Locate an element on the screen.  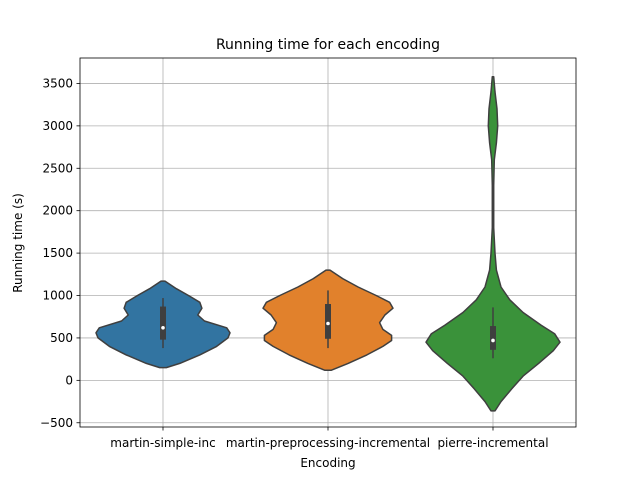
y-tick-label: 3000 is located at coordinates (57, 126).